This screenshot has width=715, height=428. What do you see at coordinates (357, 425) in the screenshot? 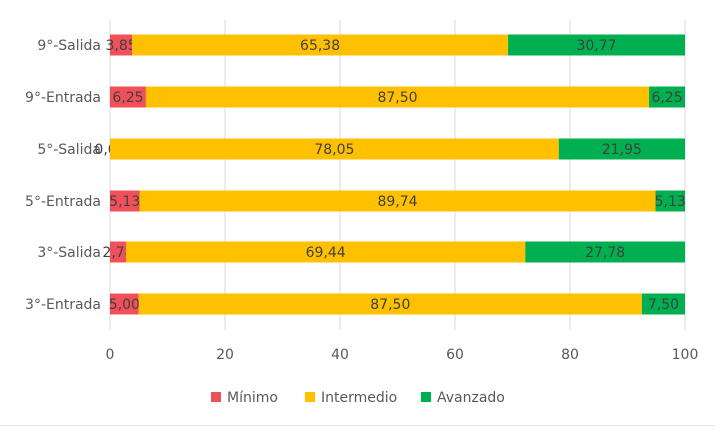
I see `bottom-divider` at bounding box center [357, 425].